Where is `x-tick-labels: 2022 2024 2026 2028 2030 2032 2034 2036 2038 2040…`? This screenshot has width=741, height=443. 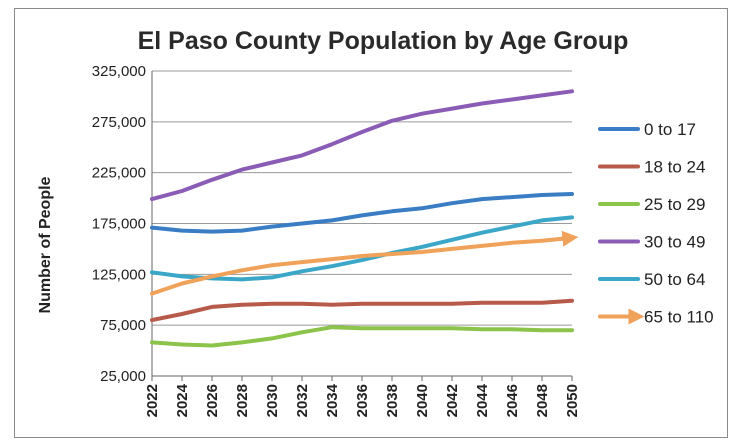 x-tick-labels: 2022 2024 2026 2028 2030 2032 2034 2036 2038 2040… is located at coordinates (362, 400).